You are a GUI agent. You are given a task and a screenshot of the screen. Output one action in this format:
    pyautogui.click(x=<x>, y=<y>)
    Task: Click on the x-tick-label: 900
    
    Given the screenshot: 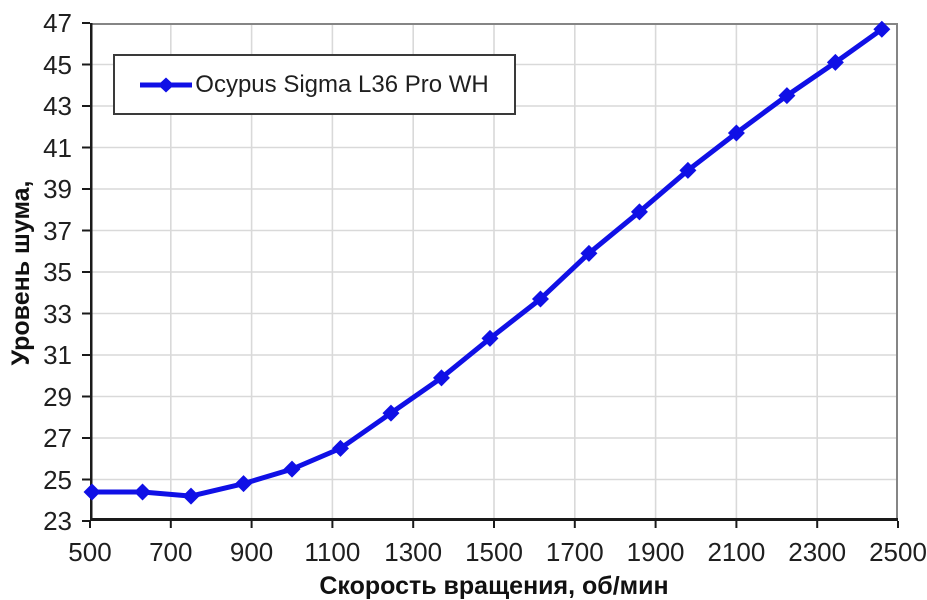 What is the action you would take?
    pyautogui.click(x=251, y=552)
    